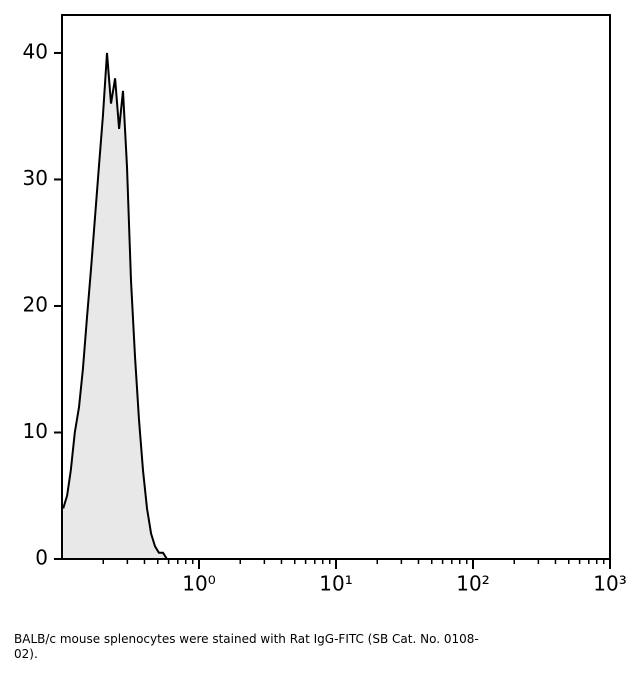  I want to click on y-tick-label: 40, so click(35, 51).